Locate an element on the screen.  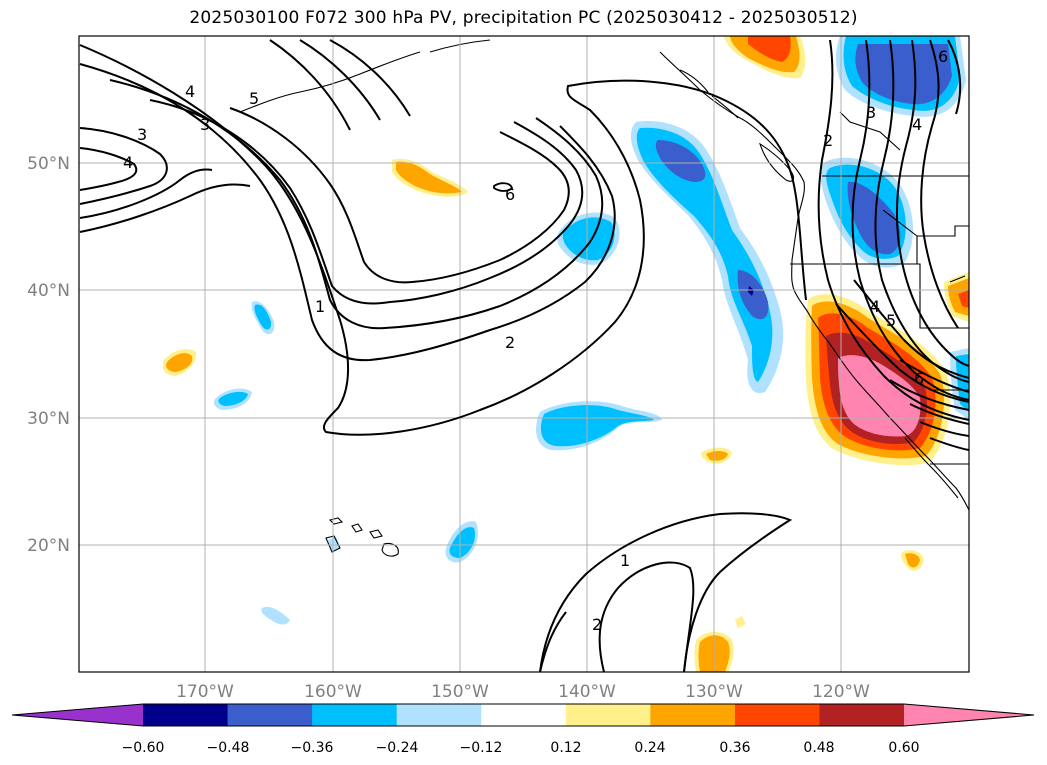
colorbar is located at coordinates (523, 715).